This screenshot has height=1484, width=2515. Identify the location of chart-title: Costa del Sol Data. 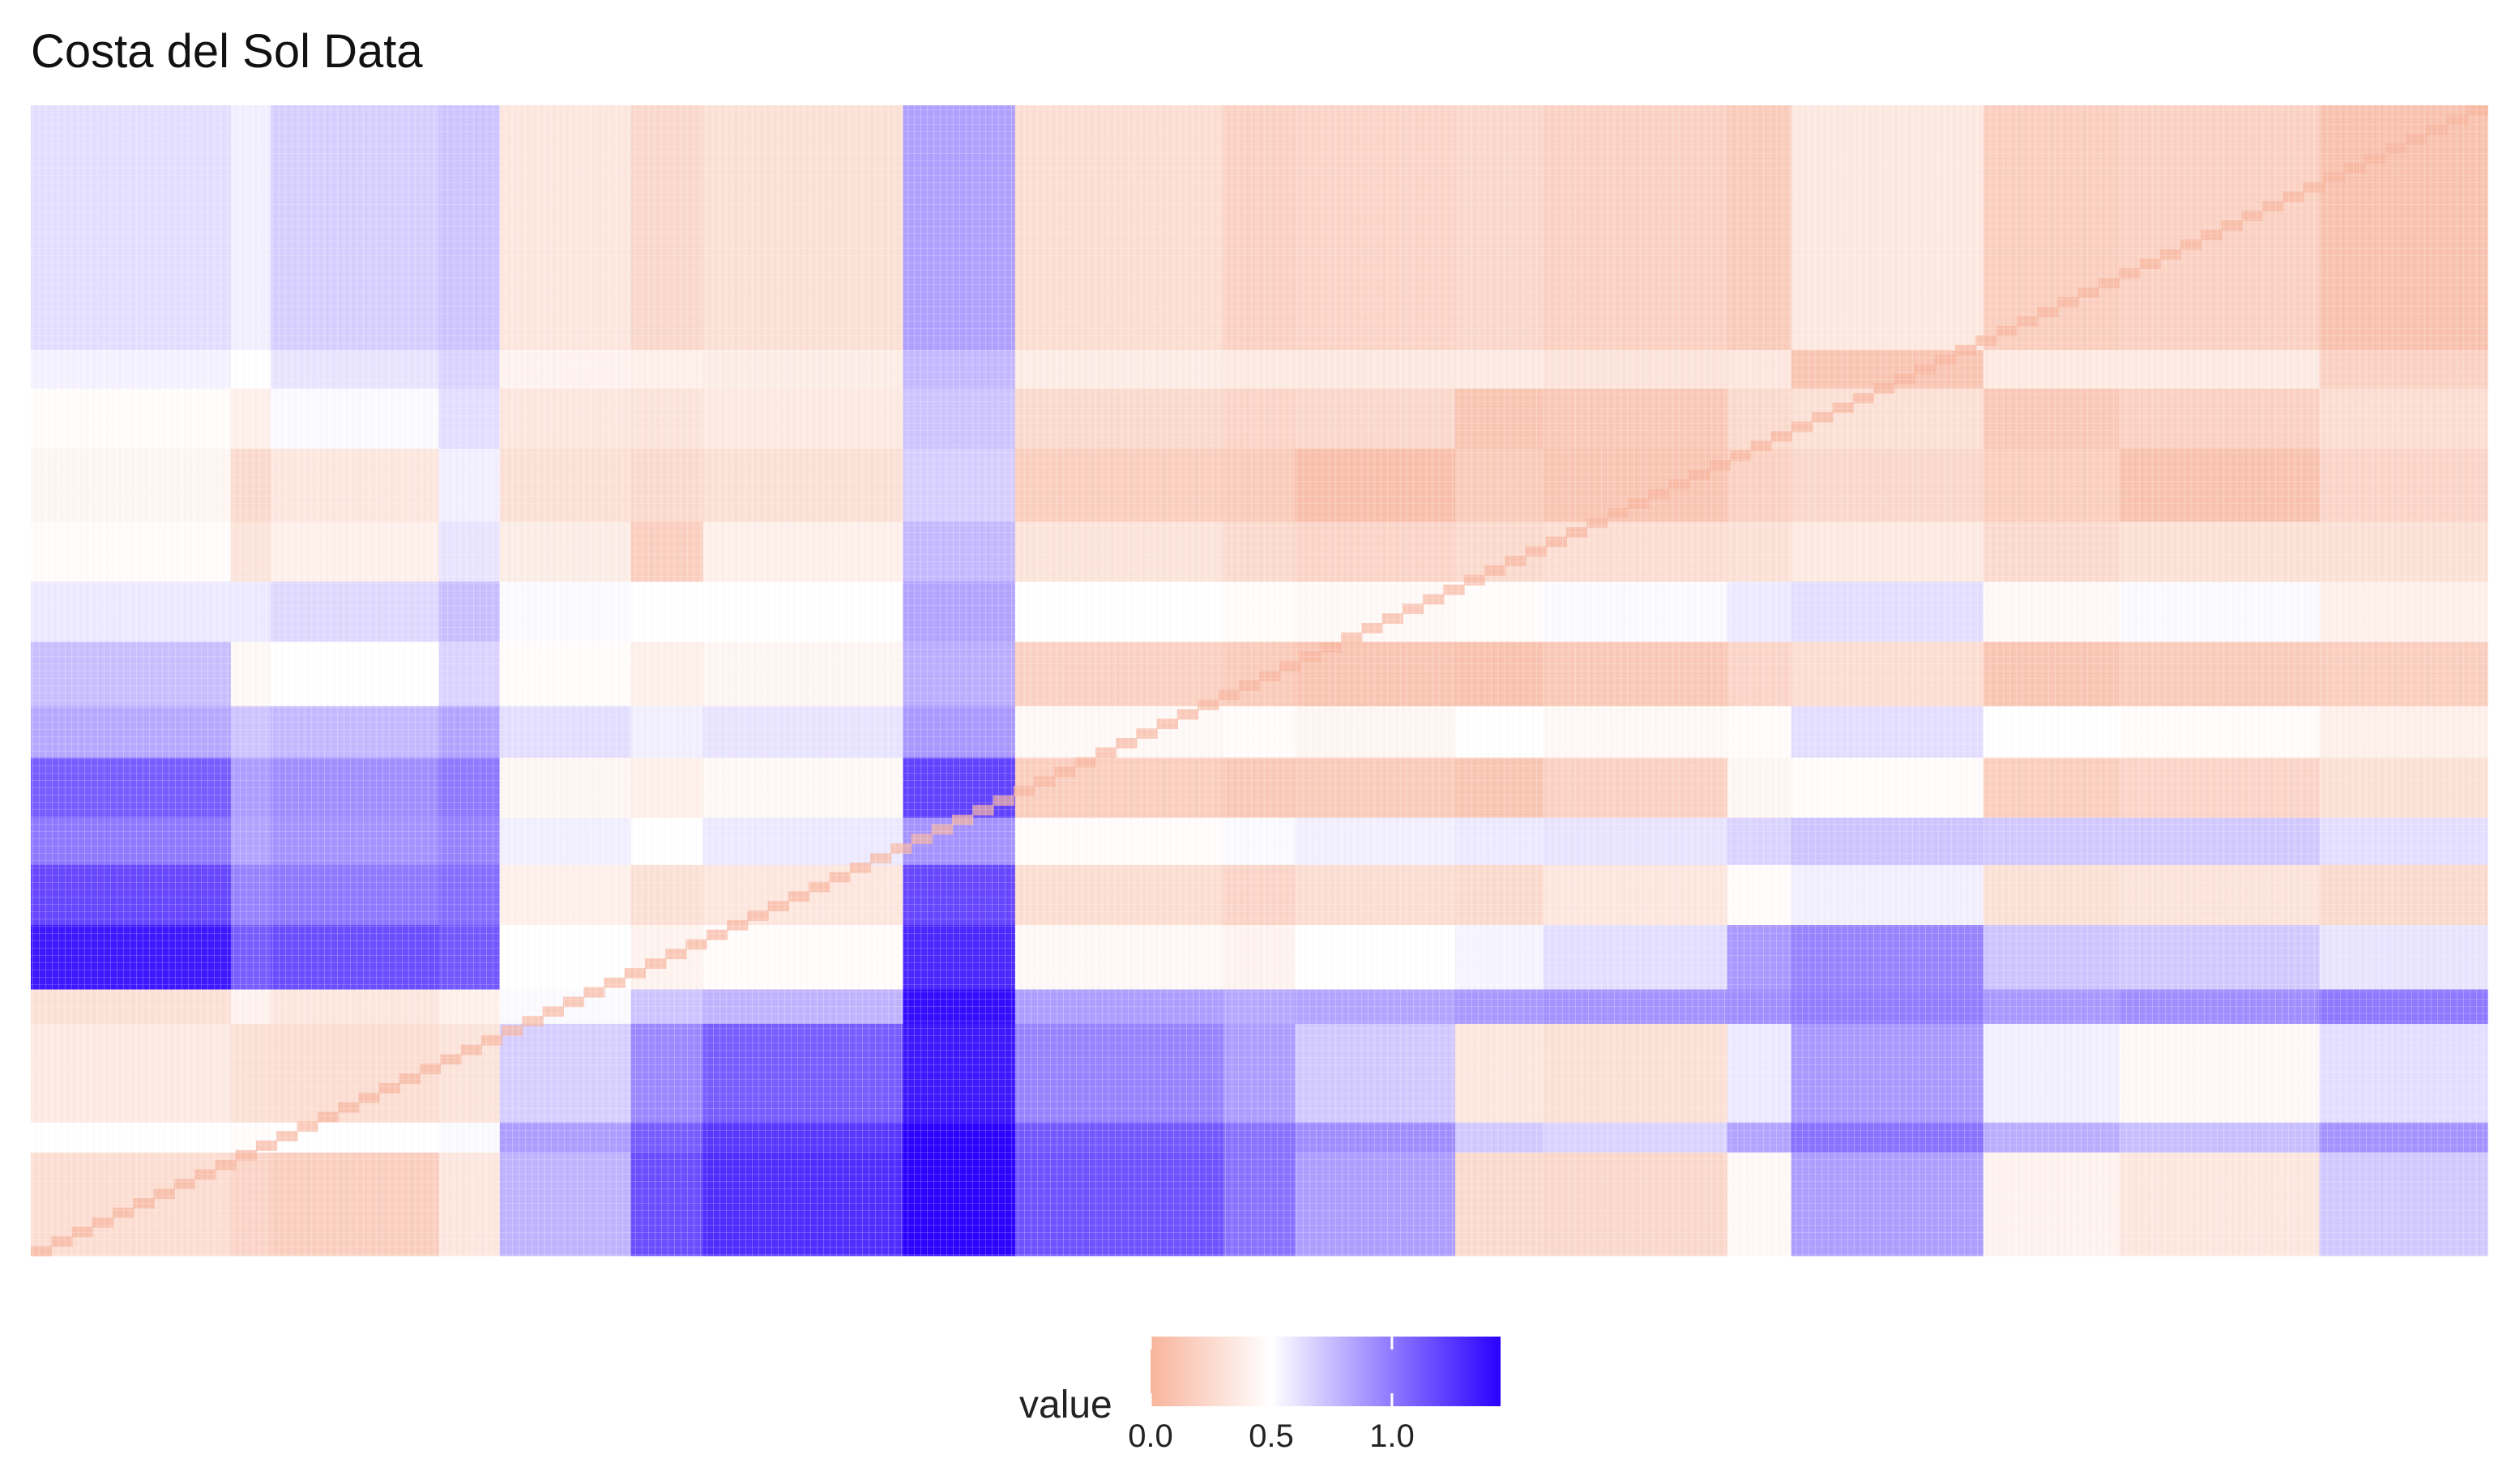
(227, 51).